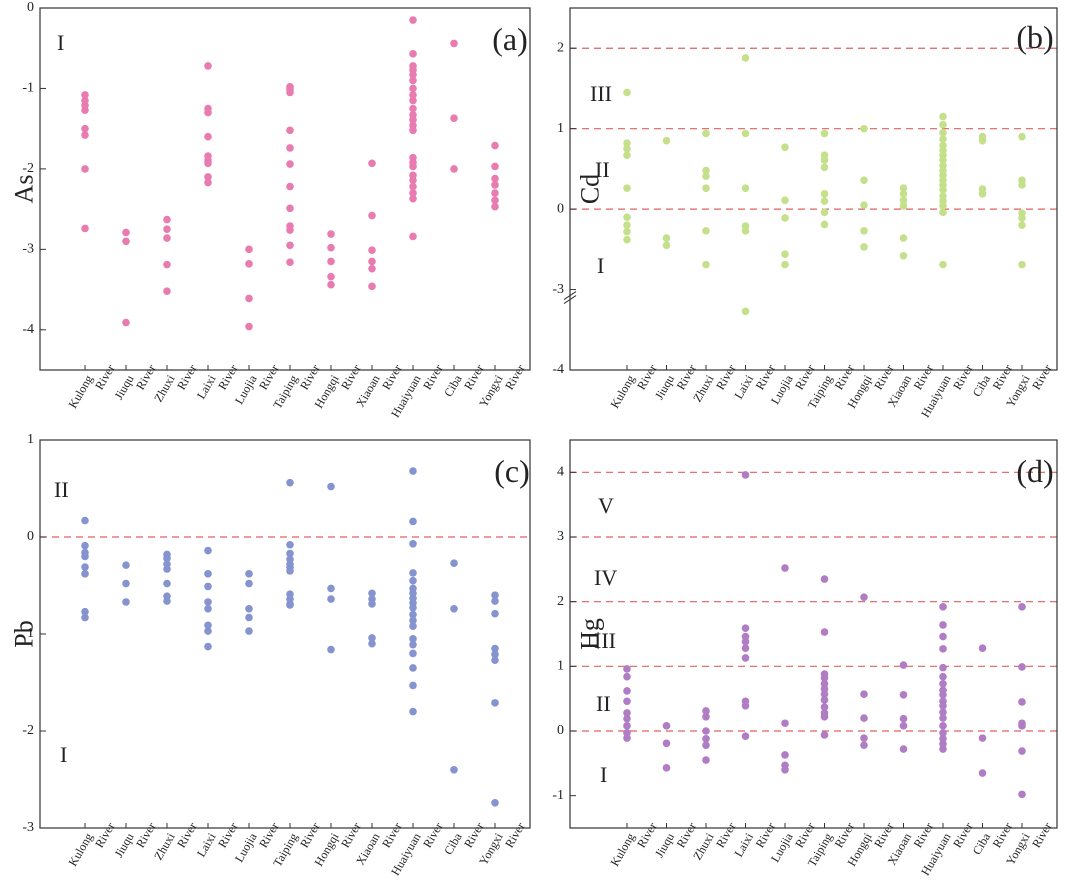 The image size is (1065, 884). Describe the element at coordinates (560, 601) in the screenshot. I see `y-tick-label: 2` at that location.